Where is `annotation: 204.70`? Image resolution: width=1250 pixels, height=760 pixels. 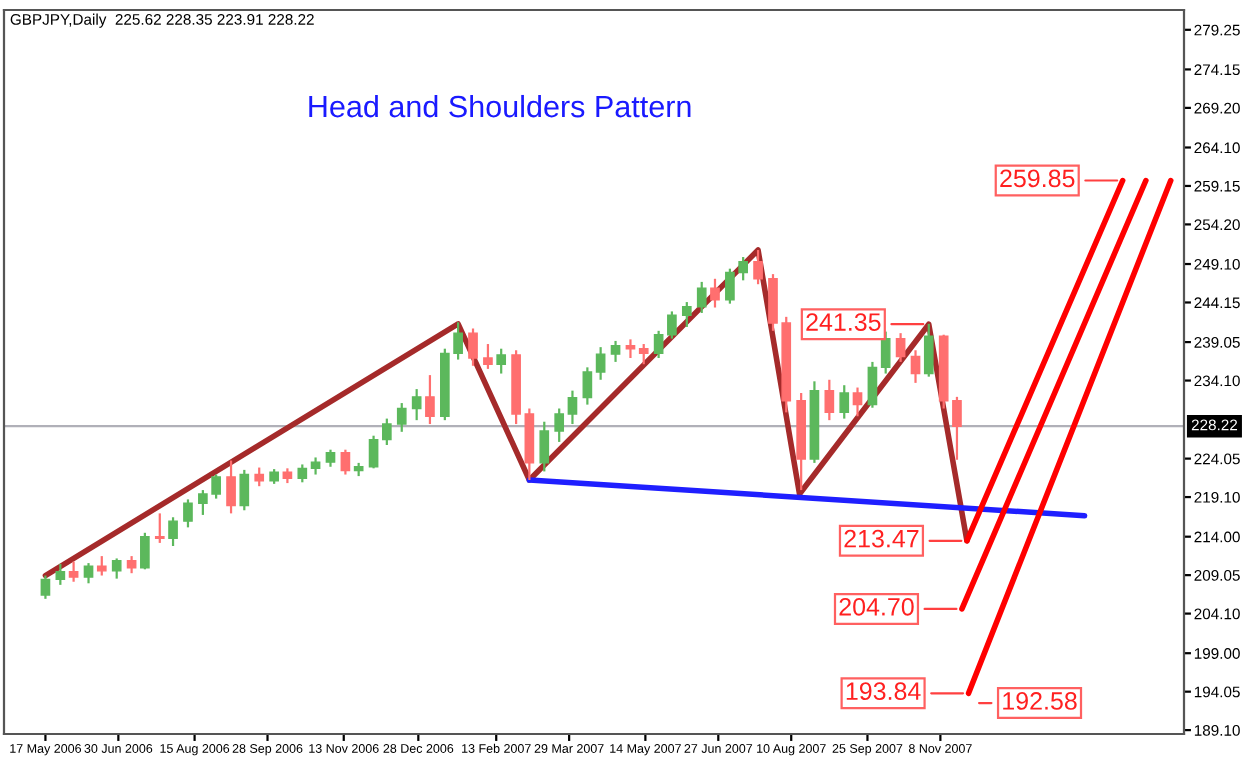 annotation: 204.70 is located at coordinates (876, 606).